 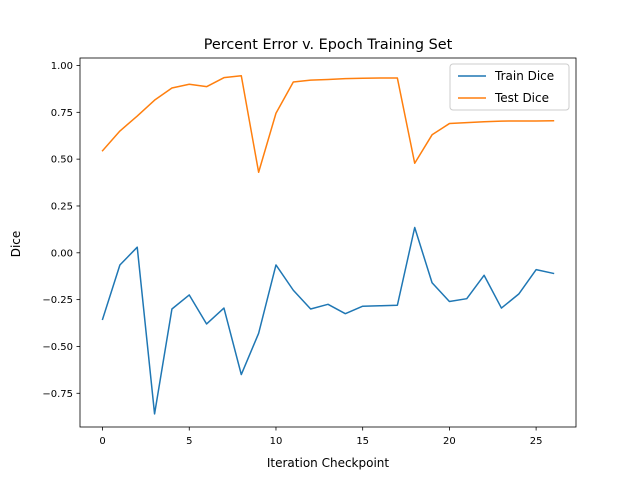 What do you see at coordinates (57, 300) in the screenshot?
I see `y-tick-label: −0.25` at bounding box center [57, 300].